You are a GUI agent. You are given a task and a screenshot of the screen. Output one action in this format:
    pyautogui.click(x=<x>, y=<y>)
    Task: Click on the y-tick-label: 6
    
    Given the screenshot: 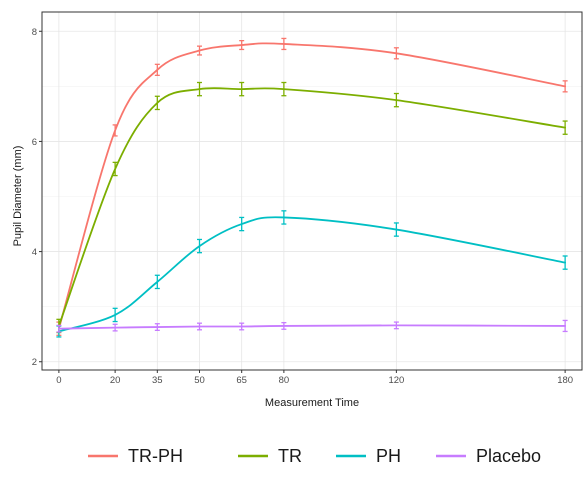 What is the action you would take?
    pyautogui.click(x=34, y=142)
    